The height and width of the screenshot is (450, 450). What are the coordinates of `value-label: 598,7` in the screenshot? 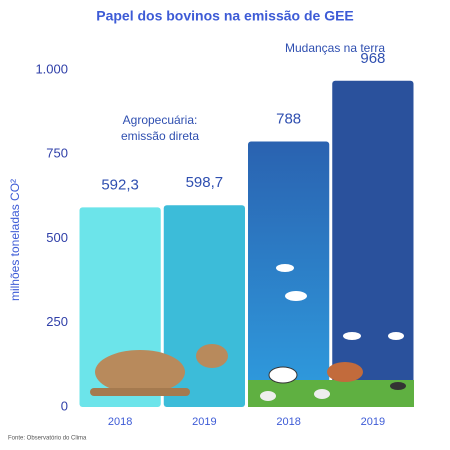 It's located at (205, 182).